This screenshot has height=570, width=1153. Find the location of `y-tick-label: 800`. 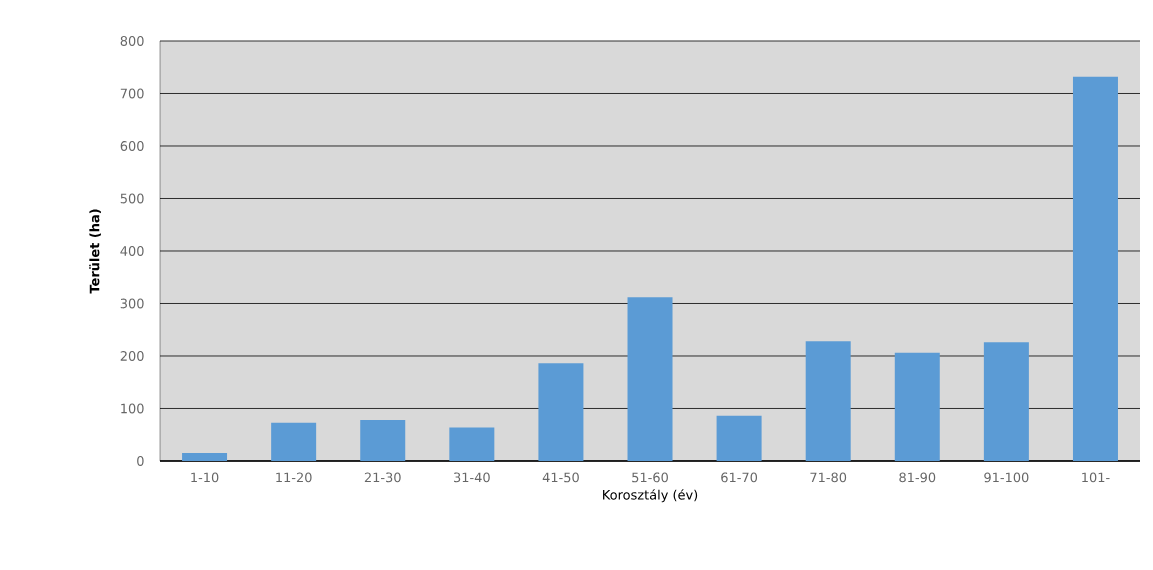

y-tick-label: 800 is located at coordinates (132, 41).